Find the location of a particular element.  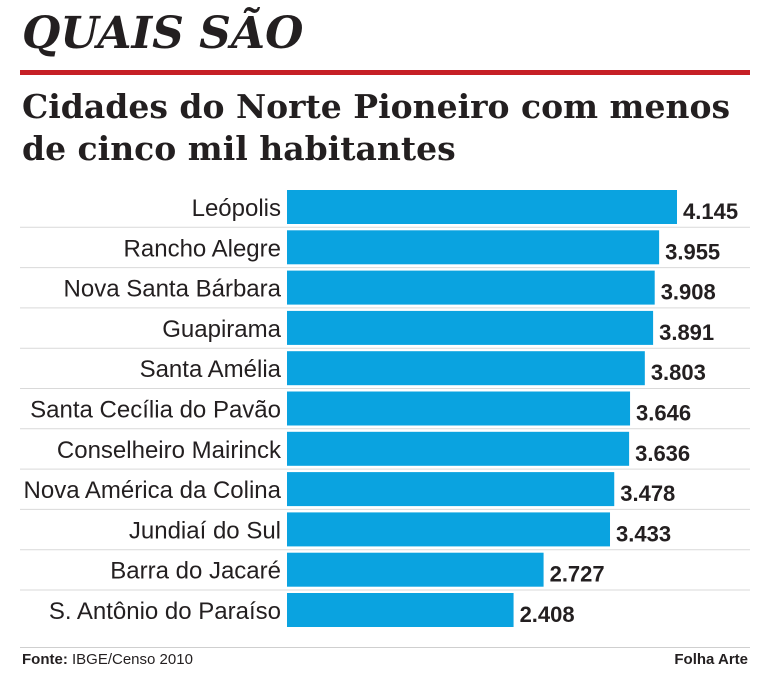

value-label: 3.478 is located at coordinates (647, 493).